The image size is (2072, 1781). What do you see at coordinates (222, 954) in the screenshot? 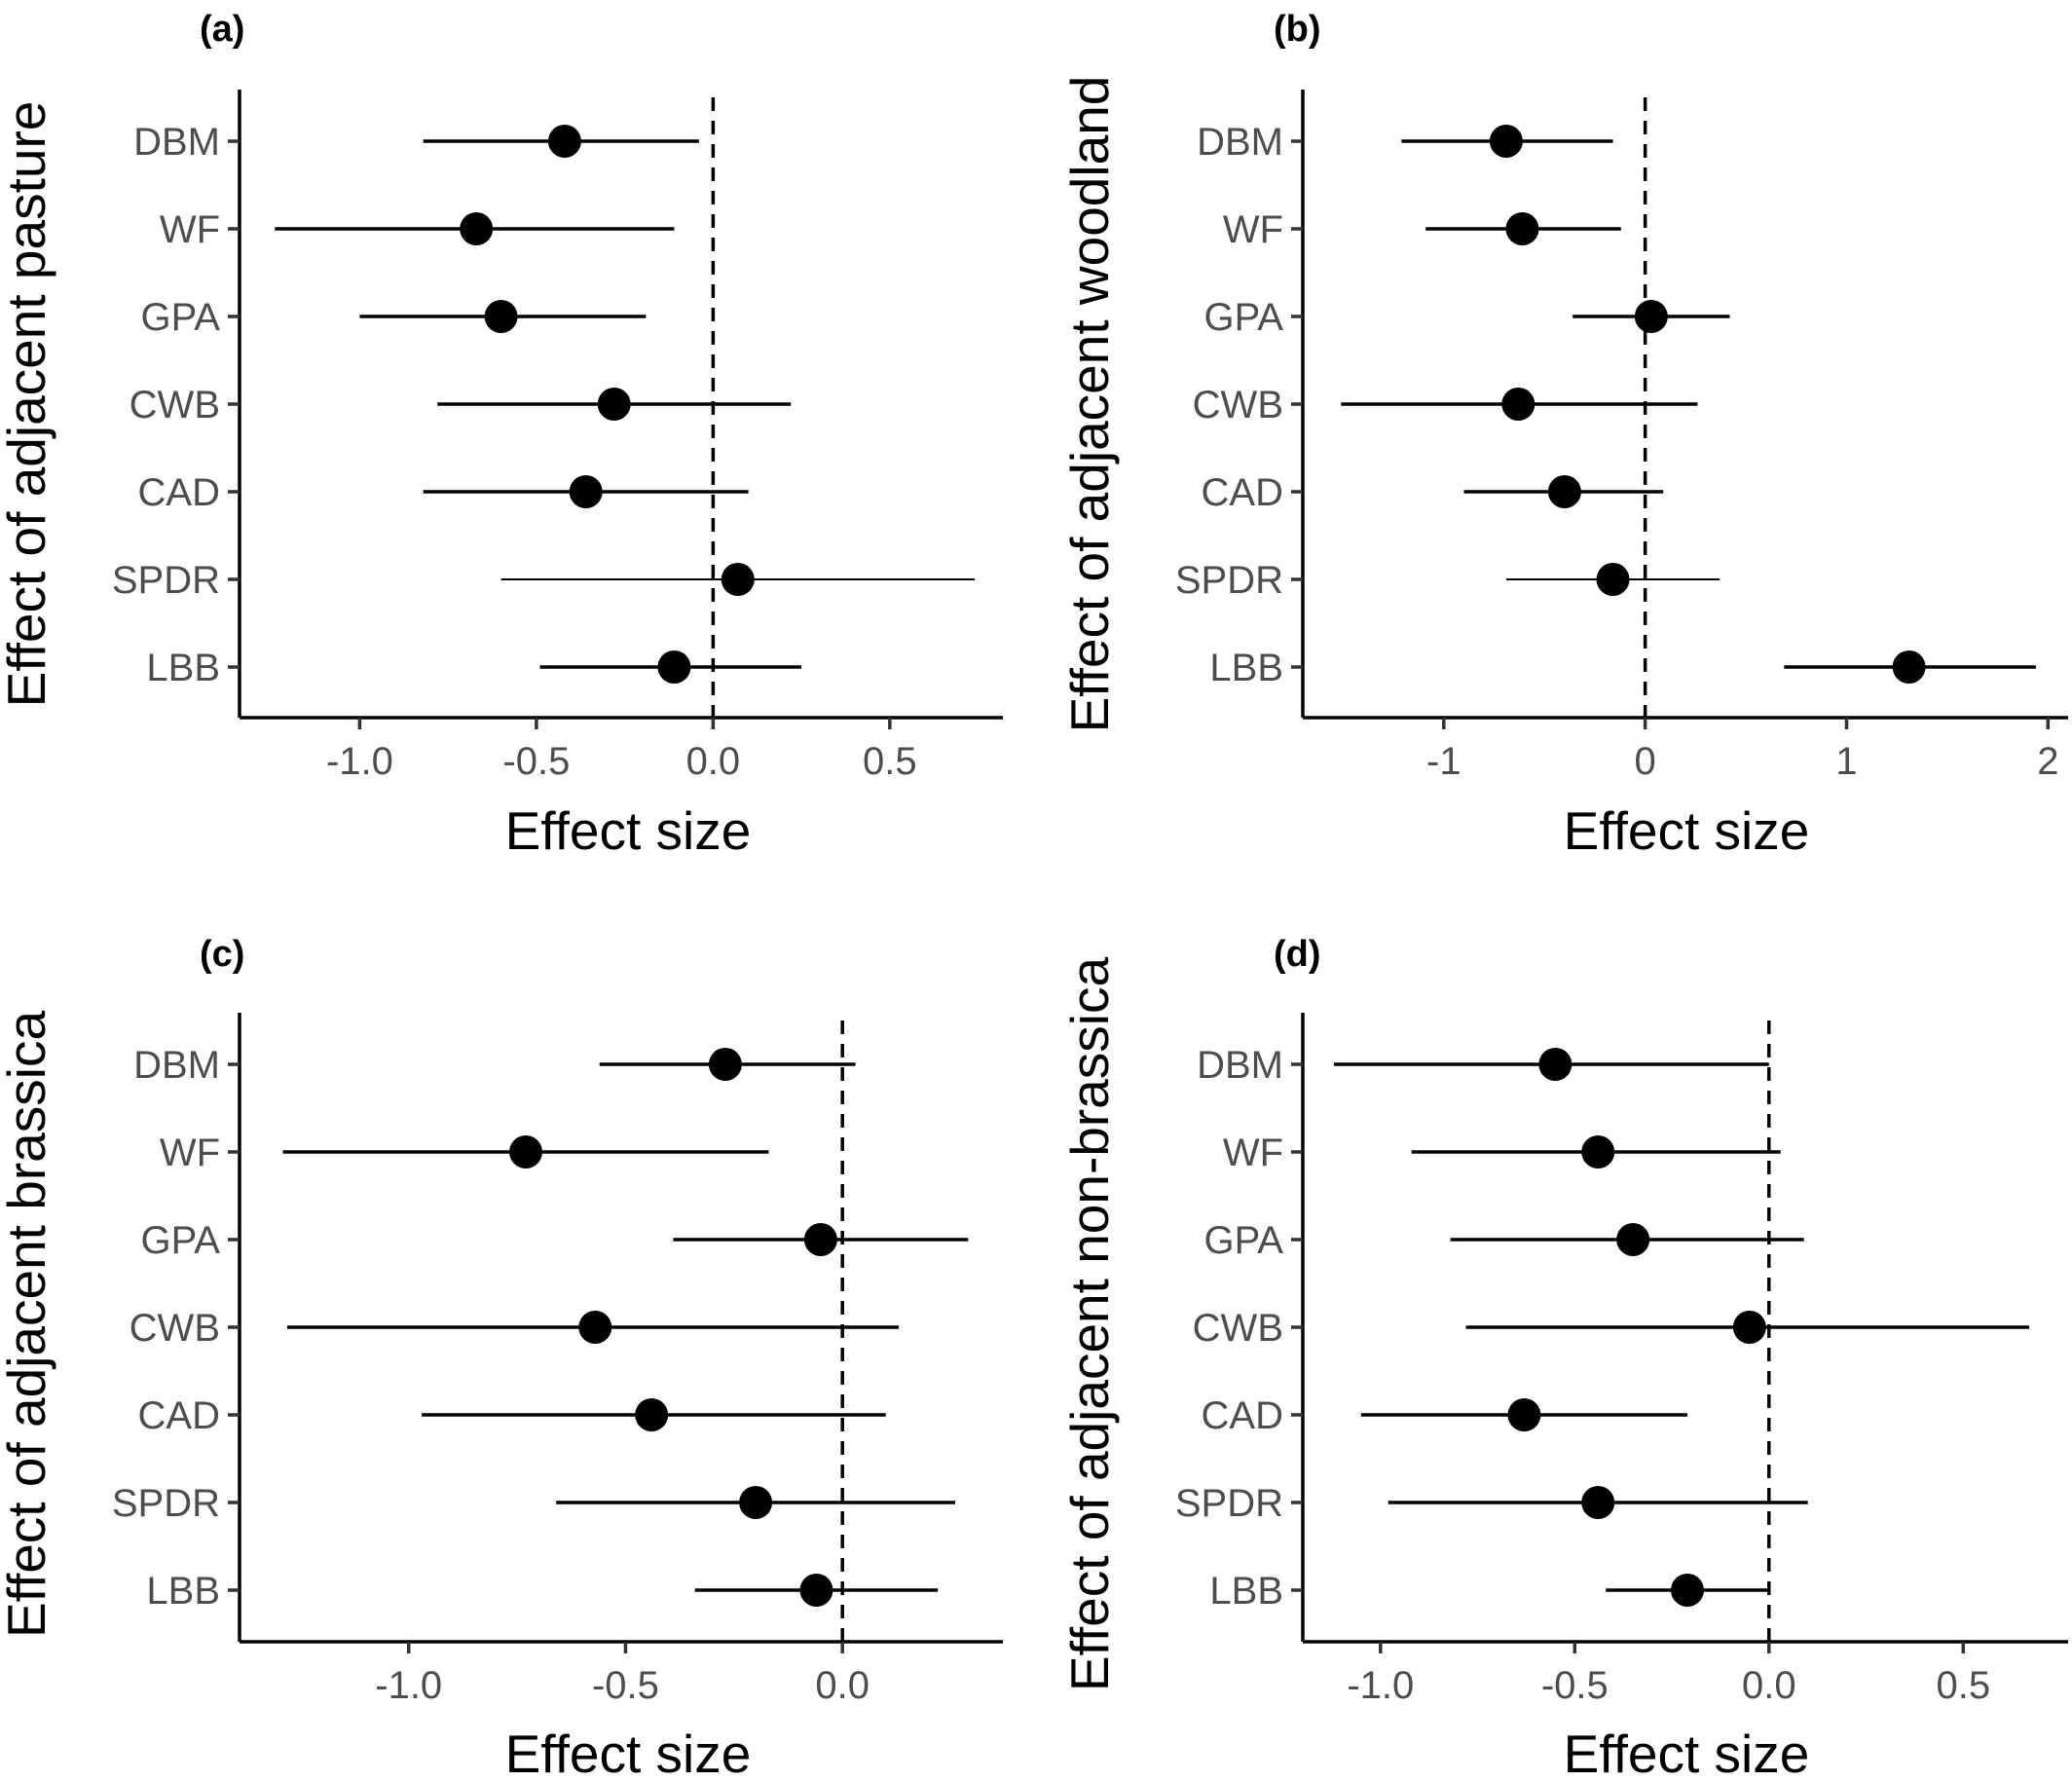
I see `panel-tag: (c)` at bounding box center [222, 954].